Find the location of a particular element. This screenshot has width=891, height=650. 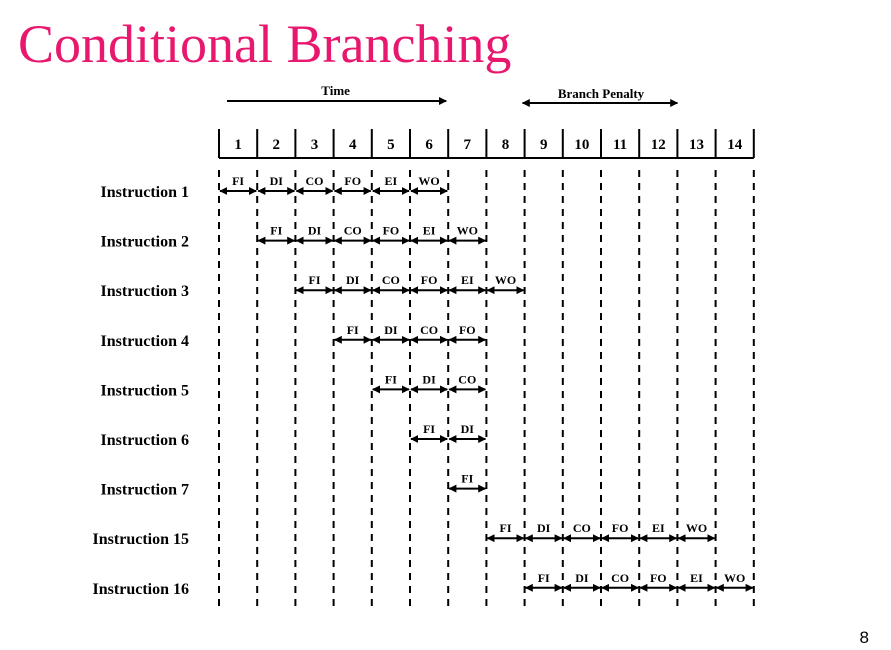

page-number: 8 is located at coordinates (864, 637).